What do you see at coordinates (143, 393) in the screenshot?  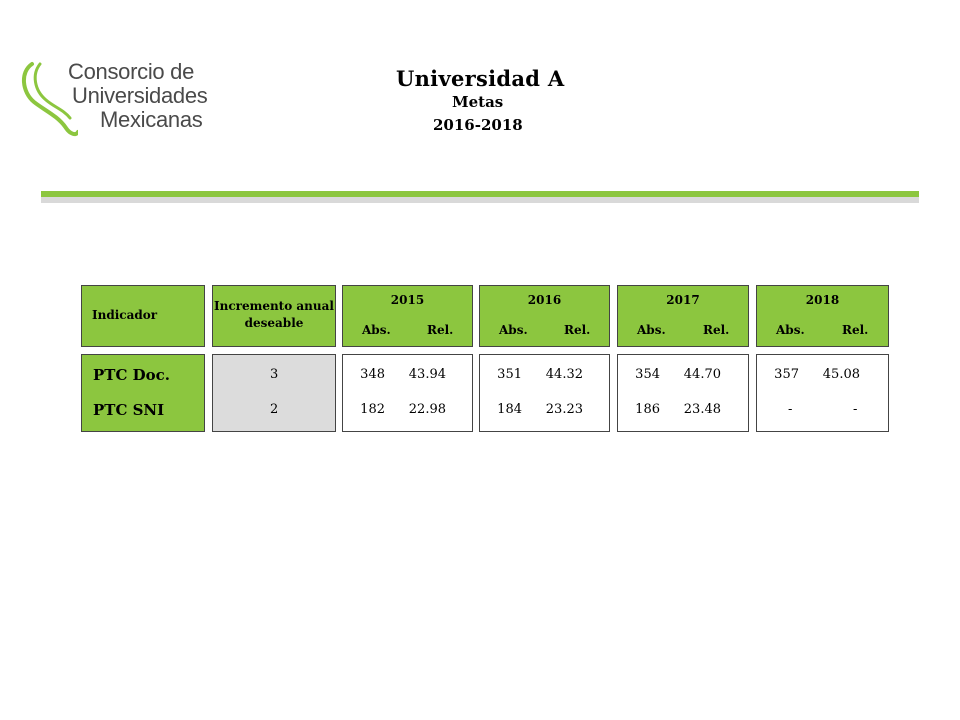 I see `indicator-body-cell: PTC Doc. PTC SNI` at bounding box center [143, 393].